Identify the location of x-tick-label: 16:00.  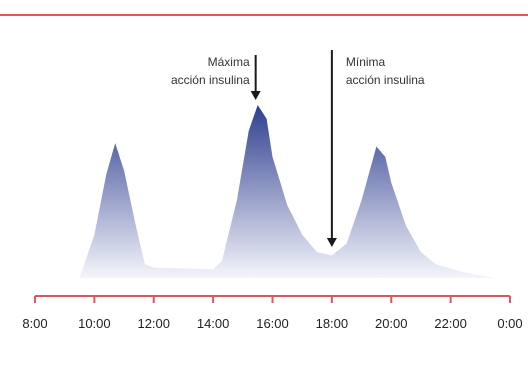
(272, 323).